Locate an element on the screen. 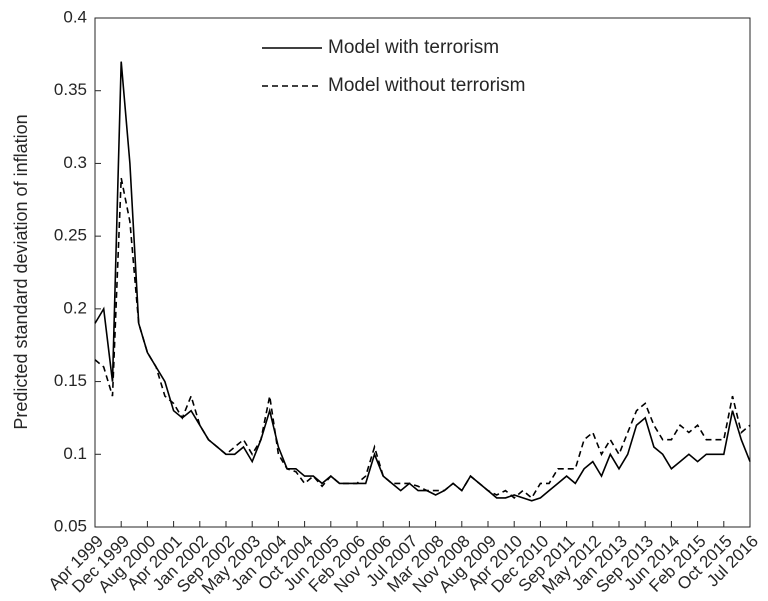 The width and height of the screenshot is (768, 601). y-tick-label: 0.3 is located at coordinates (75, 162).